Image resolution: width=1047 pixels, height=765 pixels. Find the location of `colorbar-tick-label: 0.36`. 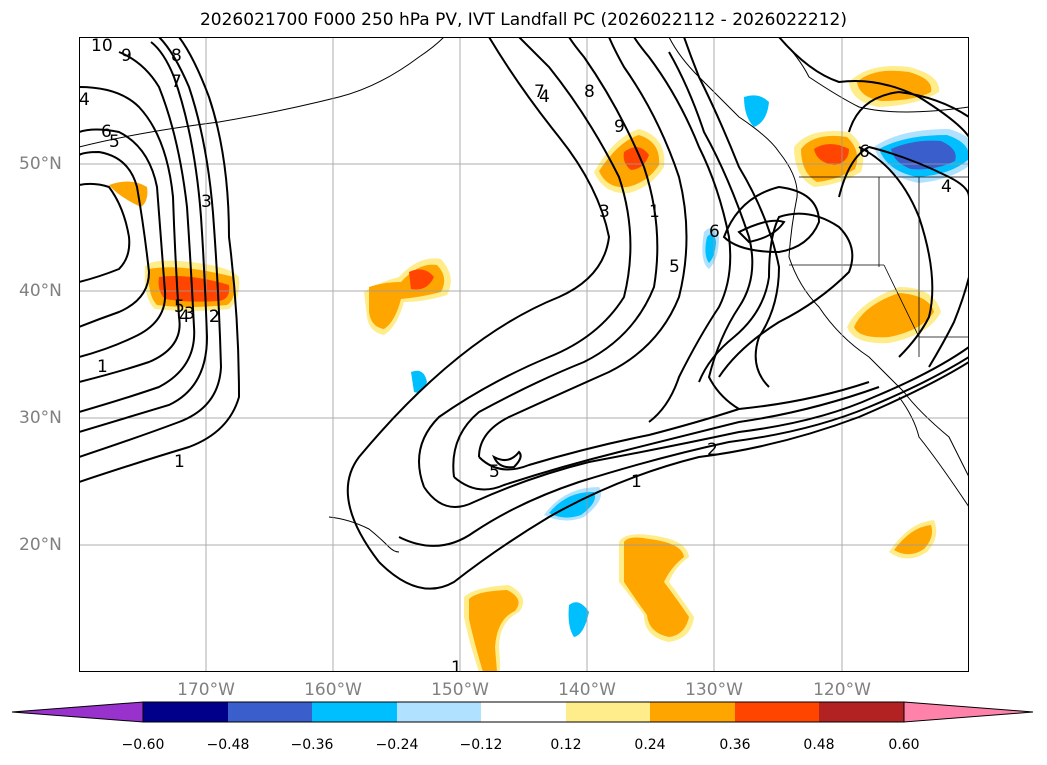

colorbar-tick-label: 0.36 is located at coordinates (735, 745).